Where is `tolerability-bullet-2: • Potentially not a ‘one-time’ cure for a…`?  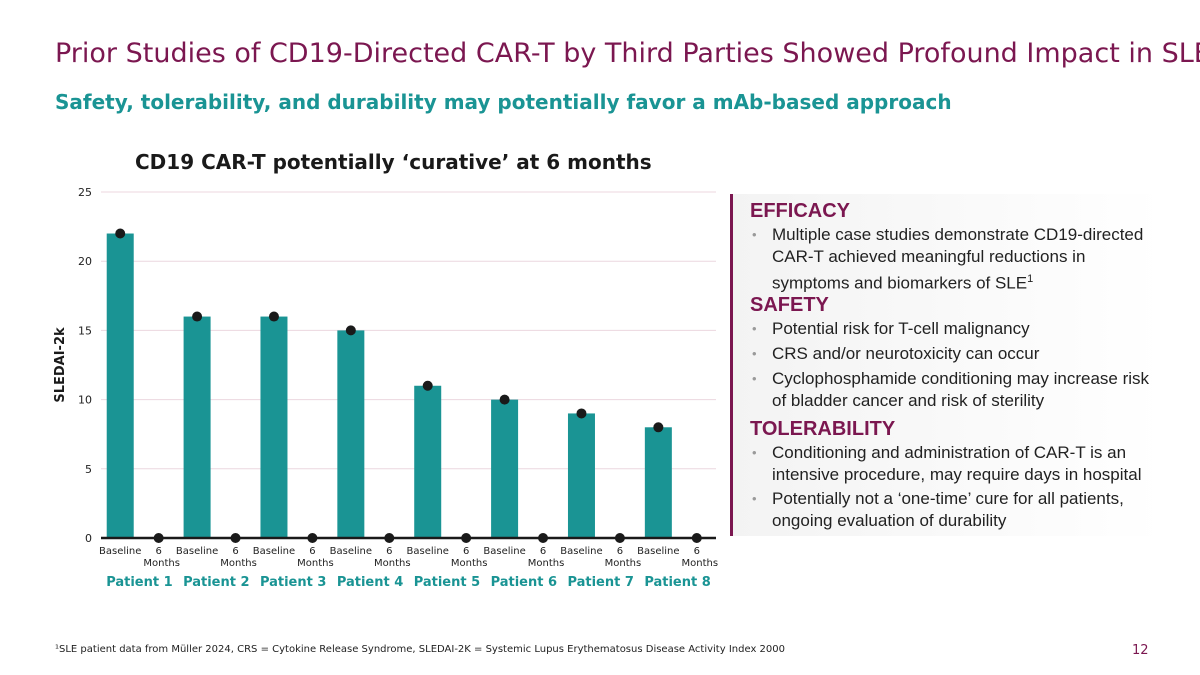
tolerability-bullet-2: • Potentially not a ‘one-time’ cure for a… is located at coordinates (955, 510).